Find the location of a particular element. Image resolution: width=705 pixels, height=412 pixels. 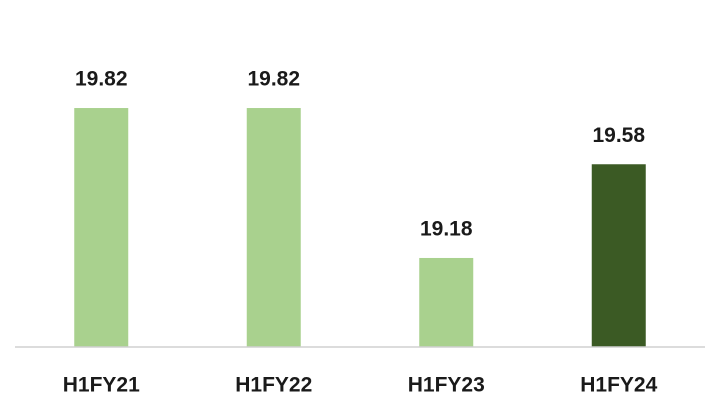

x-tick-label: H1FY23 is located at coordinates (446, 385).